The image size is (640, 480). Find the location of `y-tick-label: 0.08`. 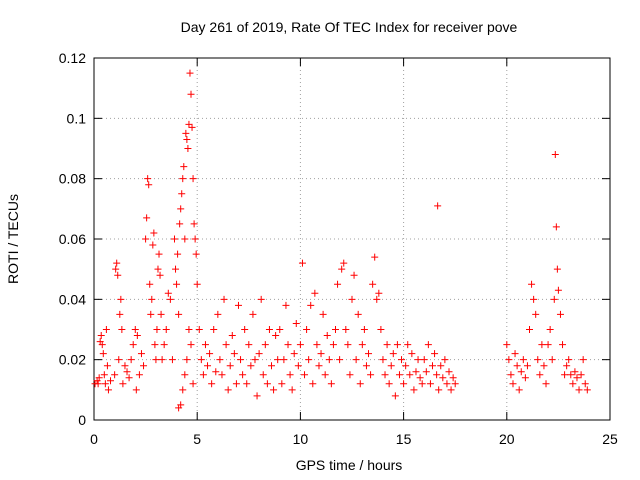

y-tick-label: 0.08 is located at coordinates (72, 179).